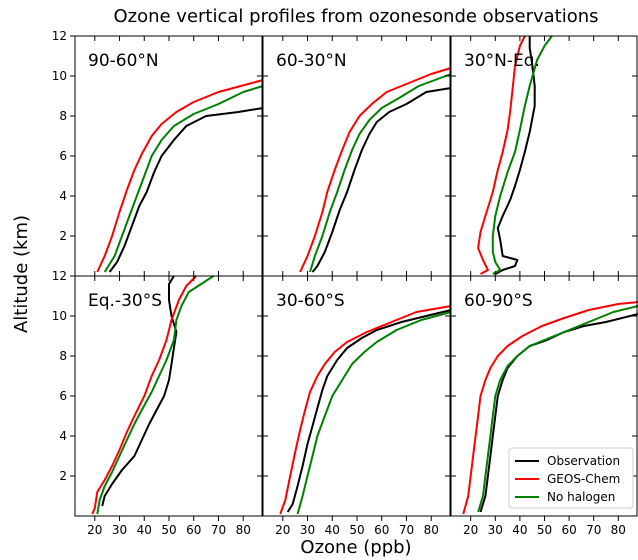  What do you see at coordinates (123, 61) in the screenshot?
I see `panel-label: 90-60°N` at bounding box center [123, 61].